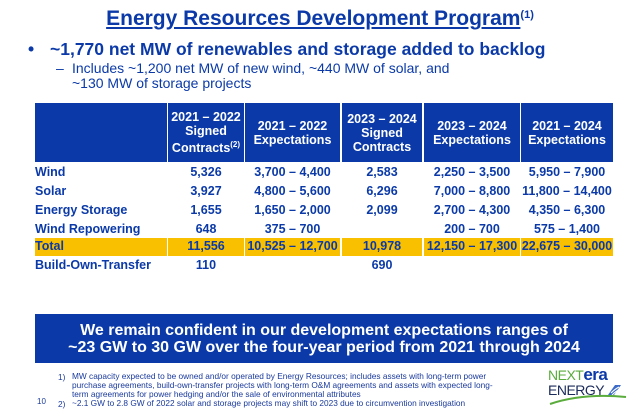  What do you see at coordinates (567, 229) in the screenshot?
I see `table-cell: 575 – 1,400` at bounding box center [567, 229].